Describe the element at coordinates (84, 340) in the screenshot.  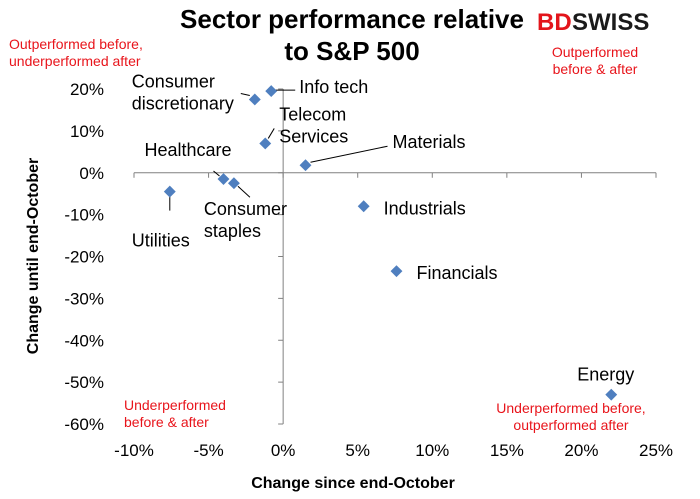
I see `y-tick-label: -40%` at that location.